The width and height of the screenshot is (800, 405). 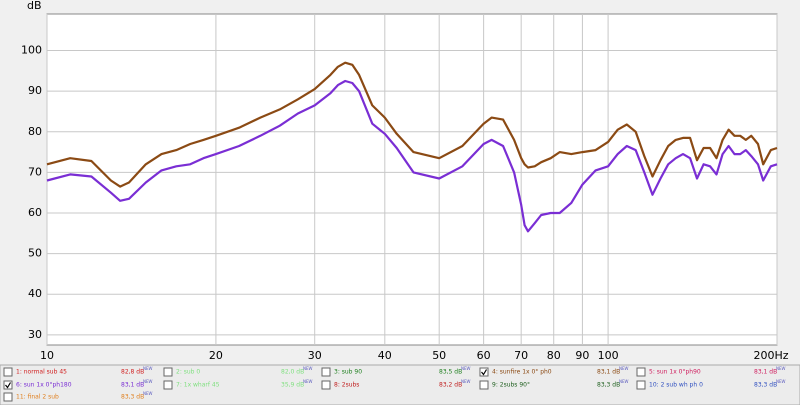 I want to click on legend-level: 35,9 dB, so click(x=292, y=385).